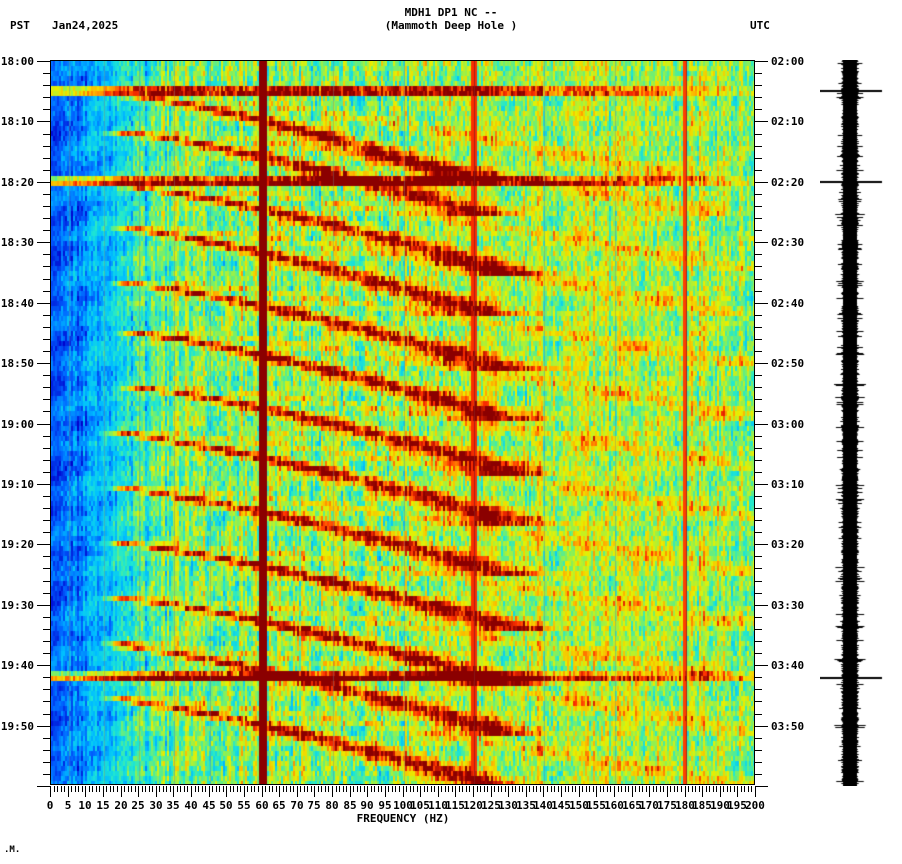 The width and height of the screenshot is (902, 864). What do you see at coordinates (17, 242) in the screenshot?
I see `time-label-pst: 18:30` at bounding box center [17, 242].